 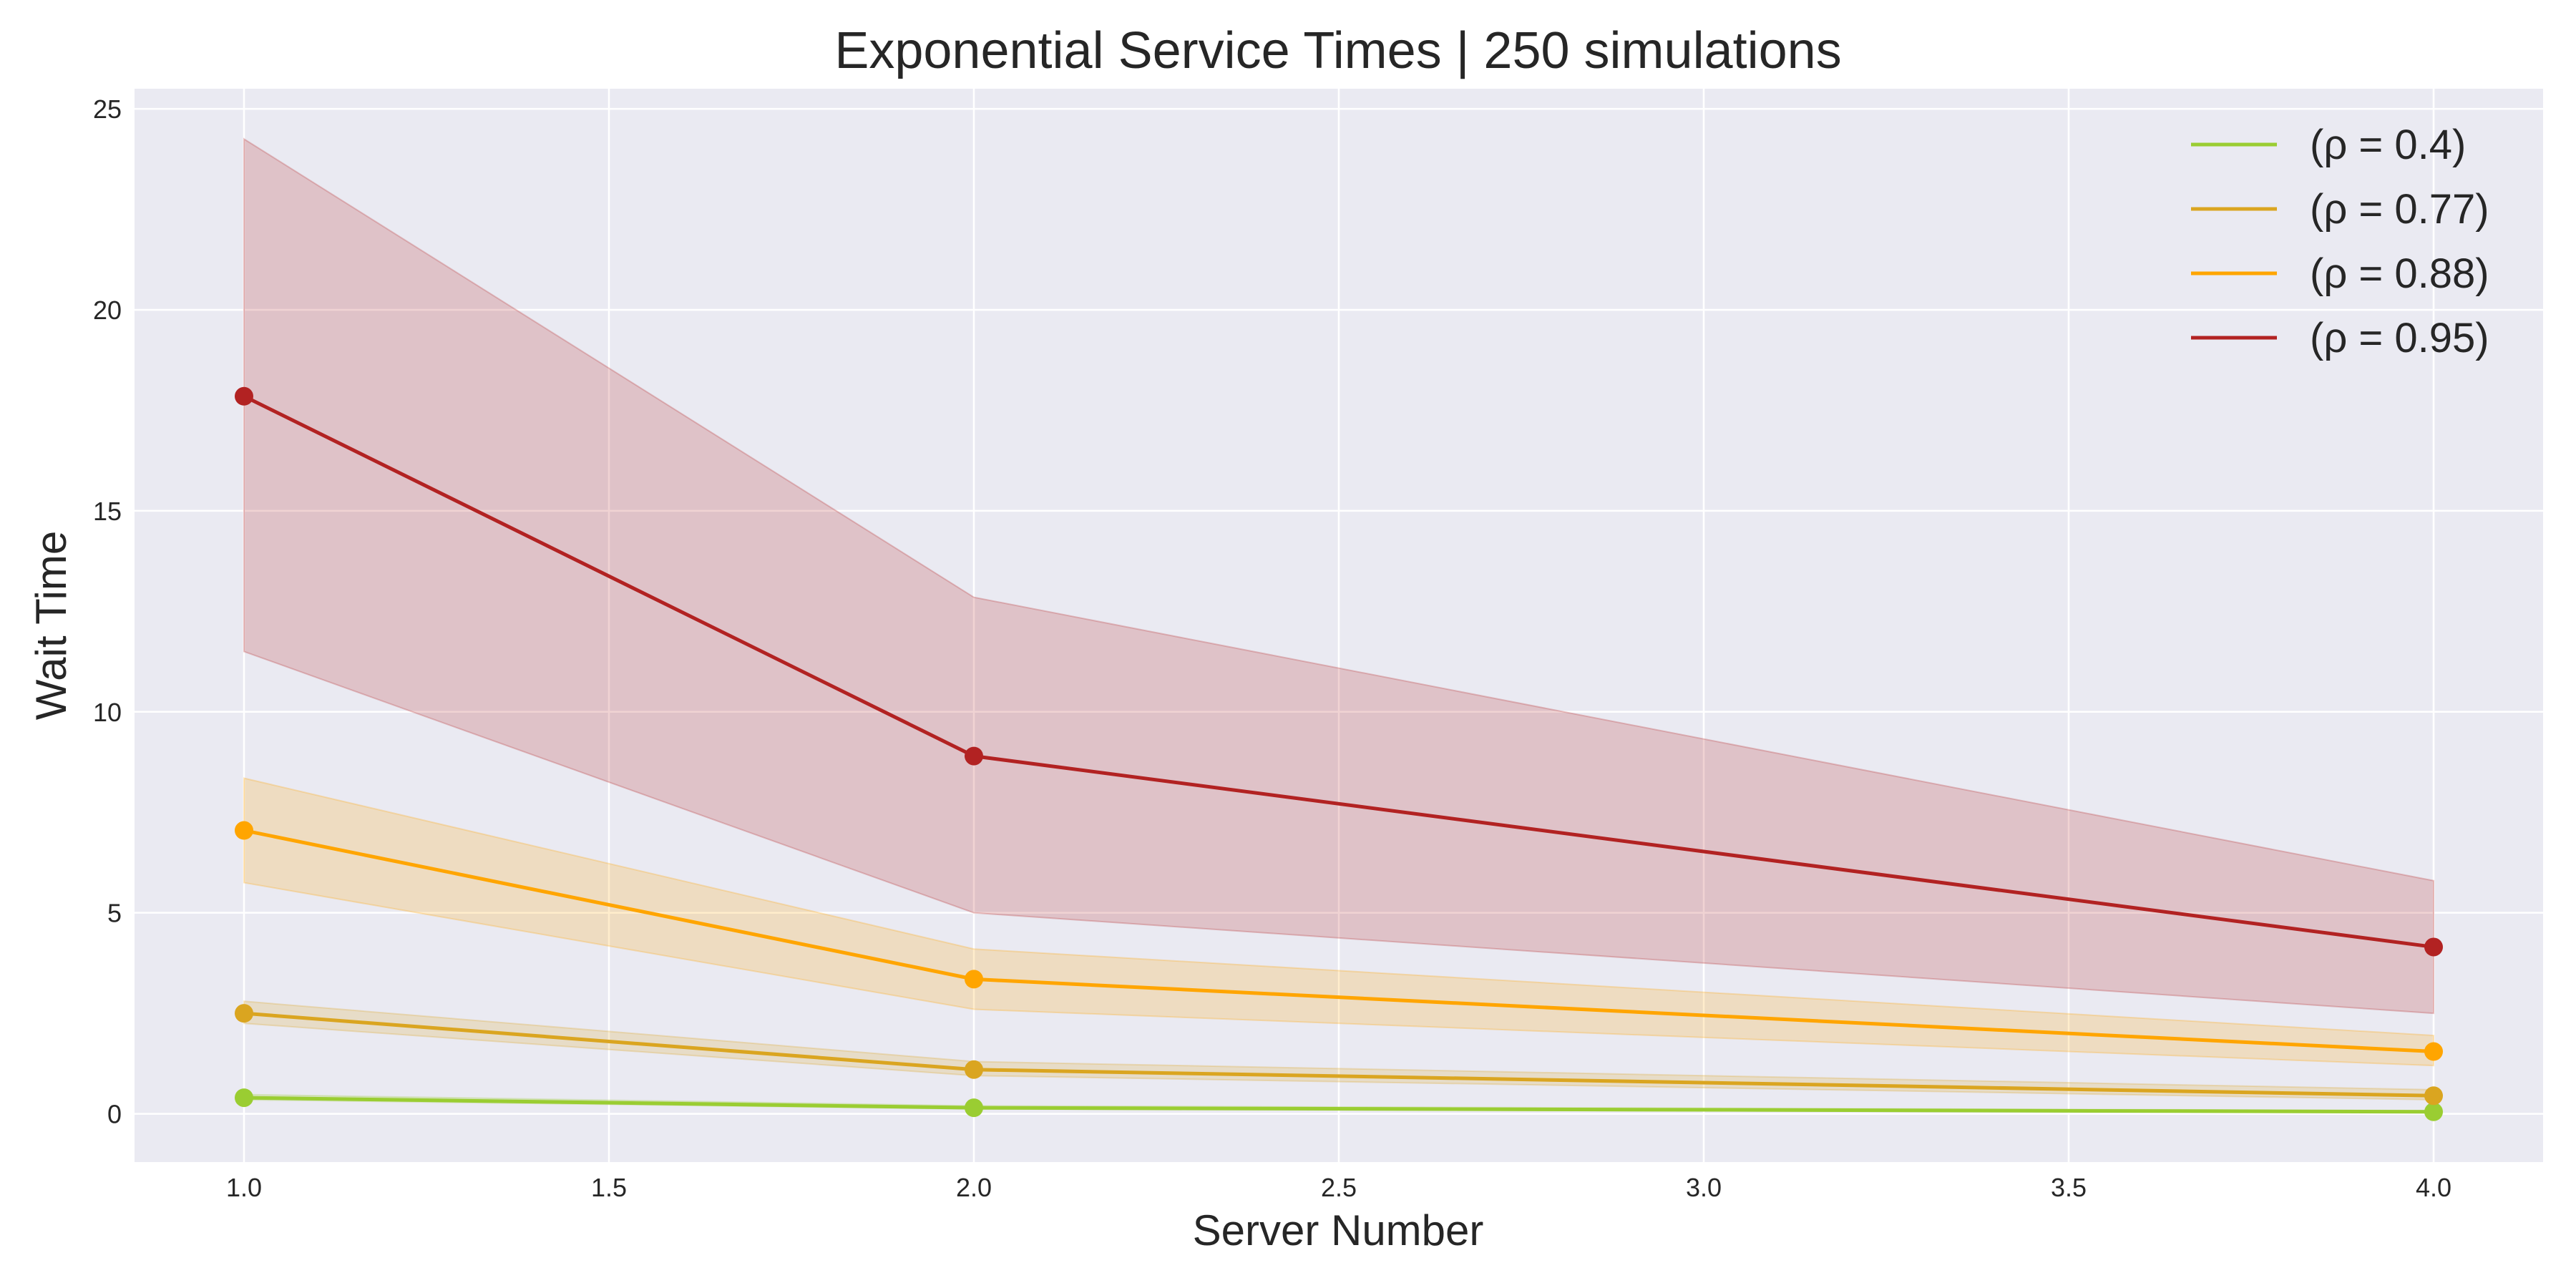 I want to click on x-tick-label: 2.0, so click(x=974, y=1187).